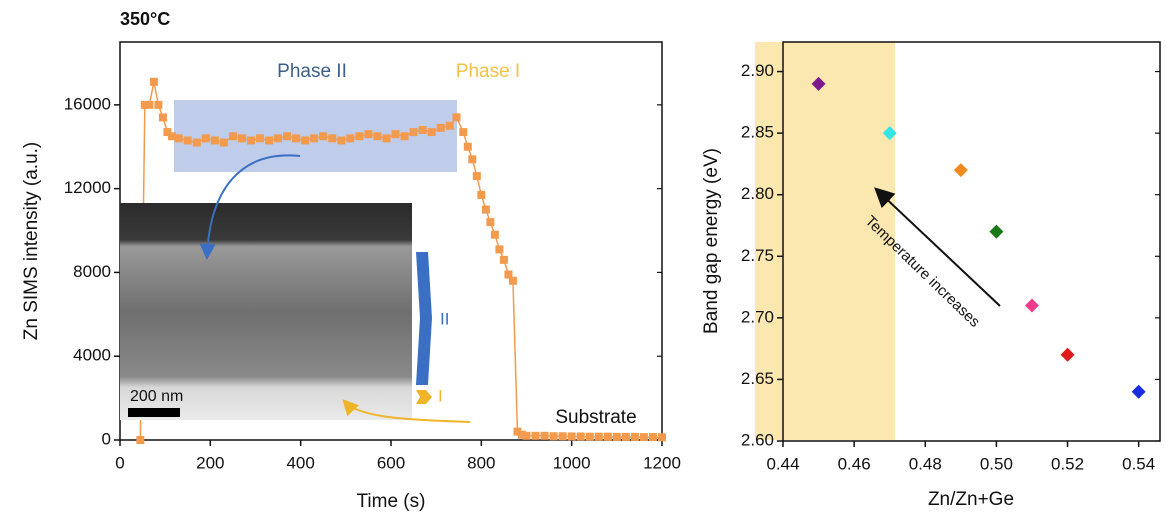 The width and height of the screenshot is (1166, 517). I want to click on y-tick-label: 2.75, so click(757, 255).